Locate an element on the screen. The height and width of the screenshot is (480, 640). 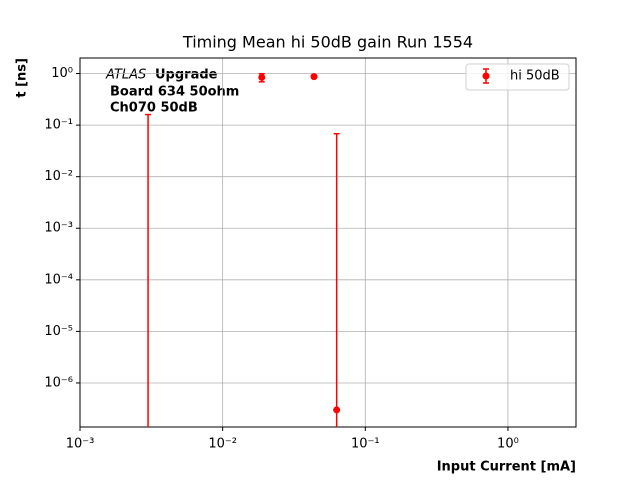
annotation-tag: Upgrade is located at coordinates (186, 75).